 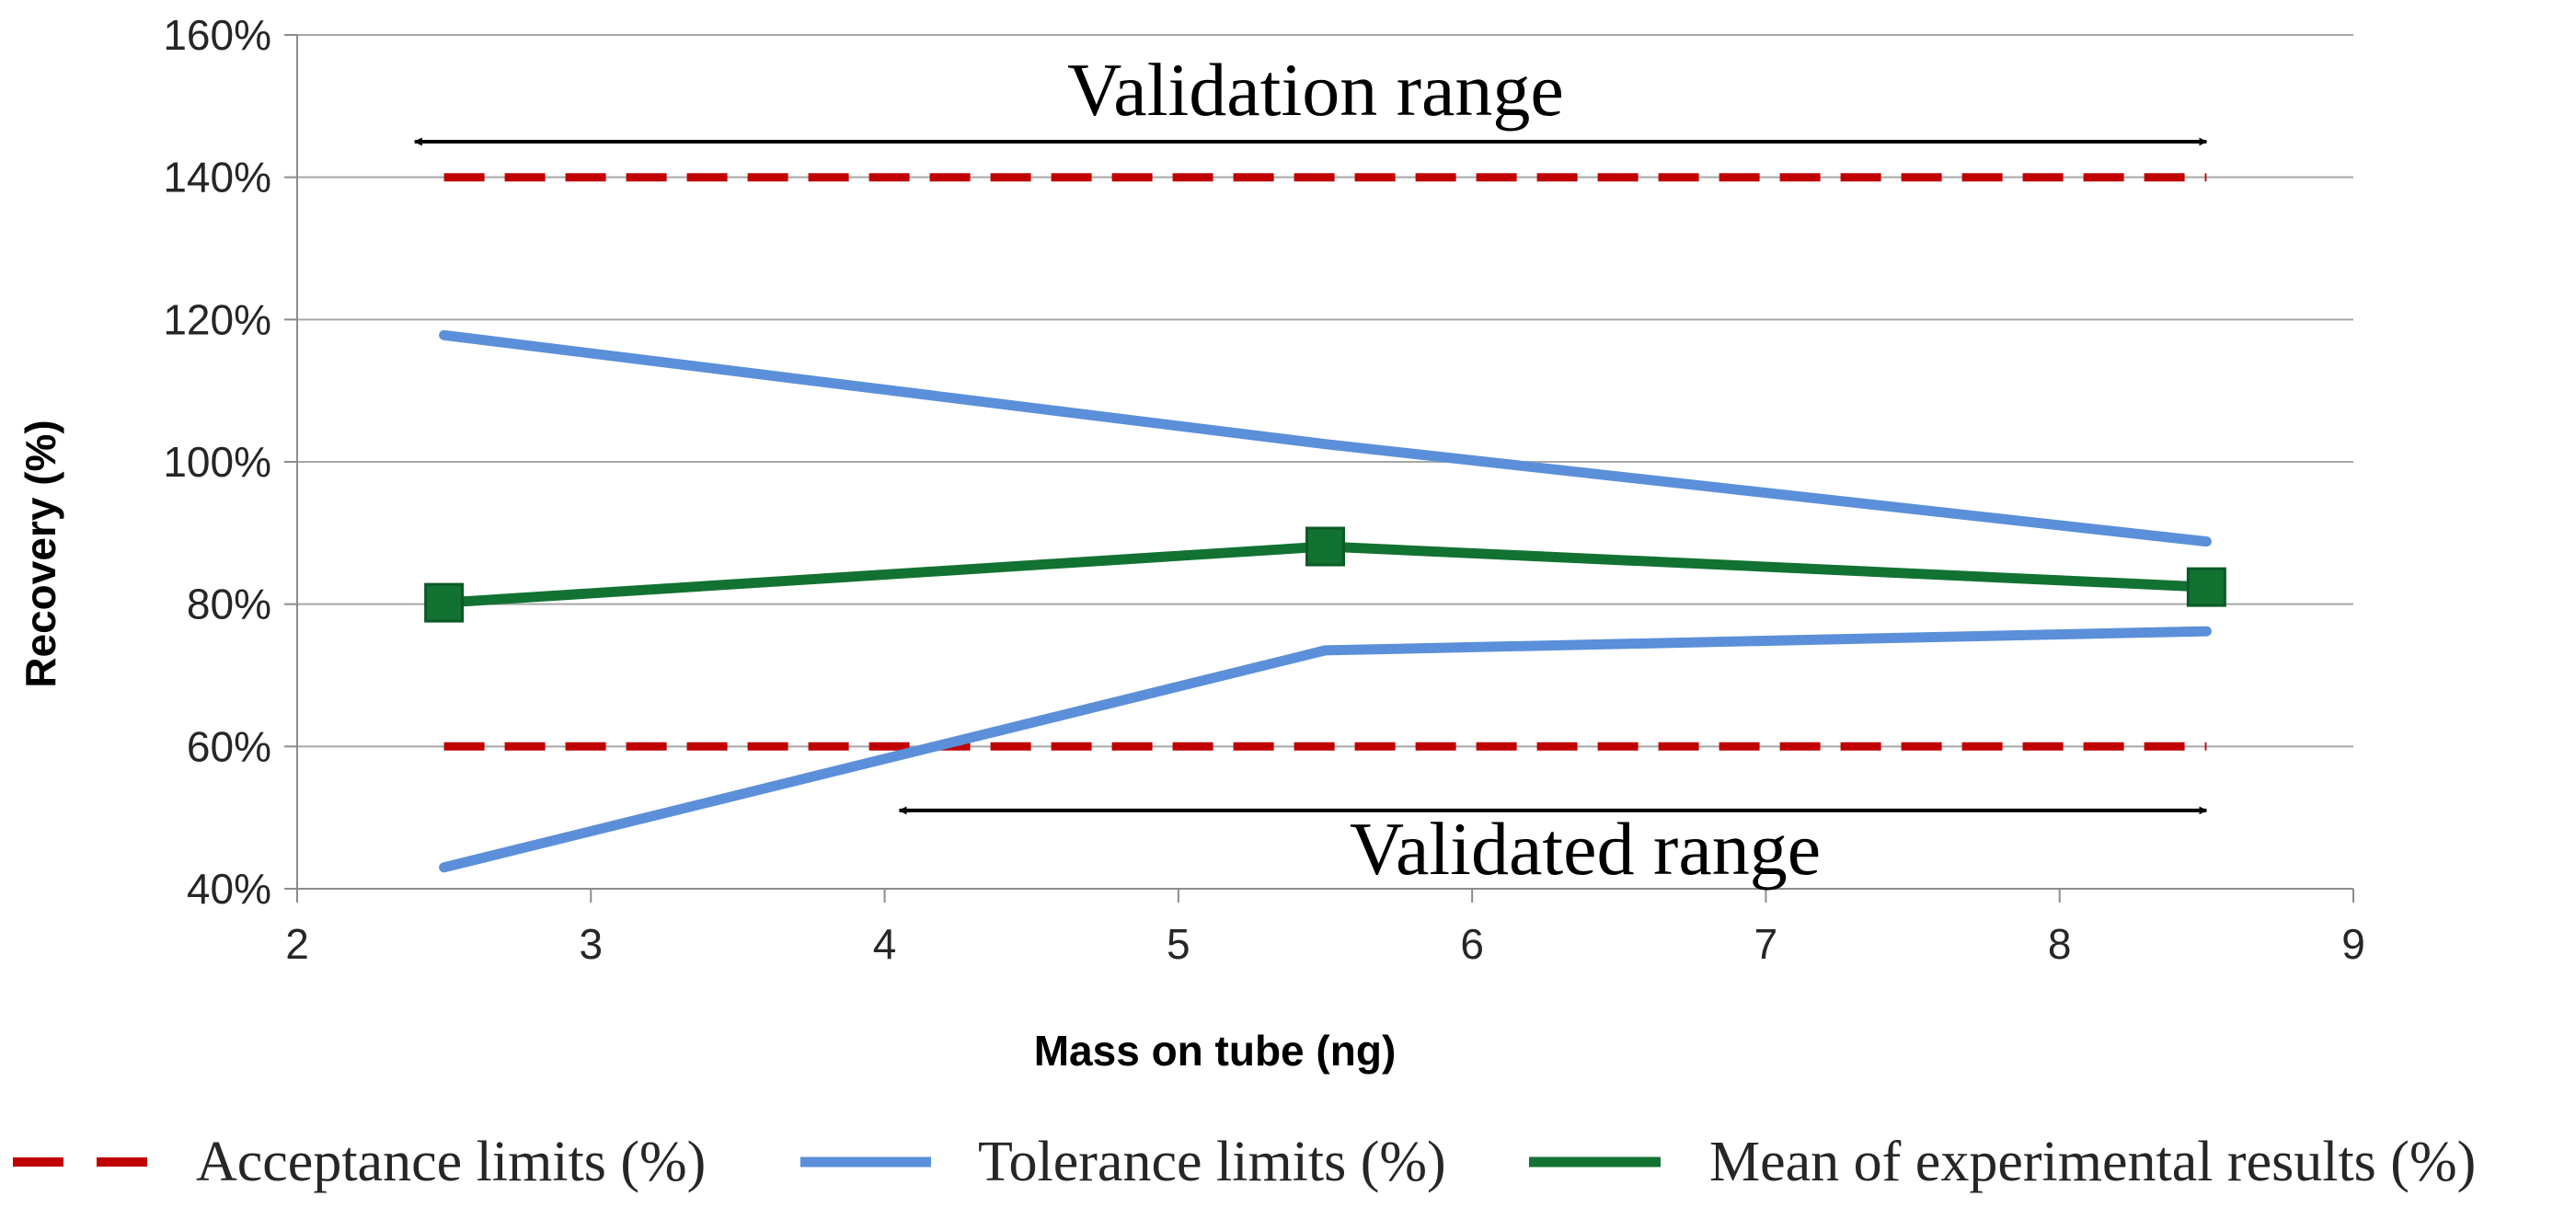 What do you see at coordinates (2060, 944) in the screenshot?
I see `x-tick-label: 8` at bounding box center [2060, 944].